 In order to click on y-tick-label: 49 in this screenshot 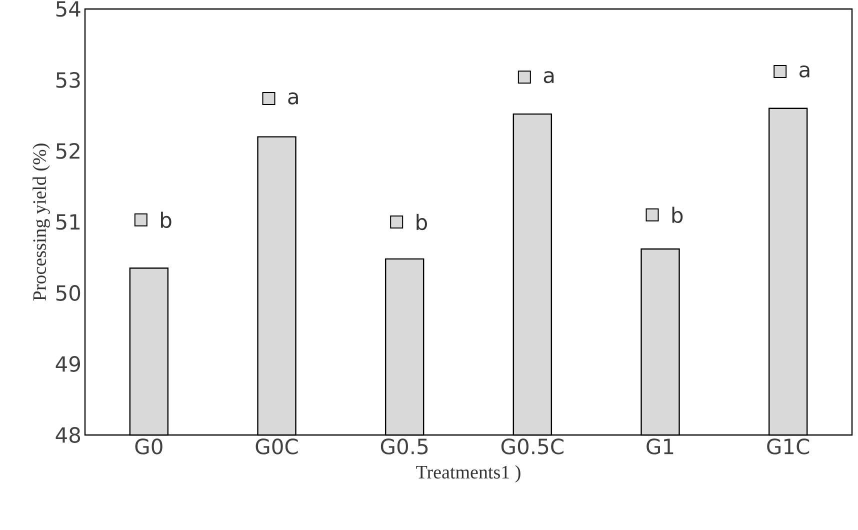, I will do `click(68, 364)`.